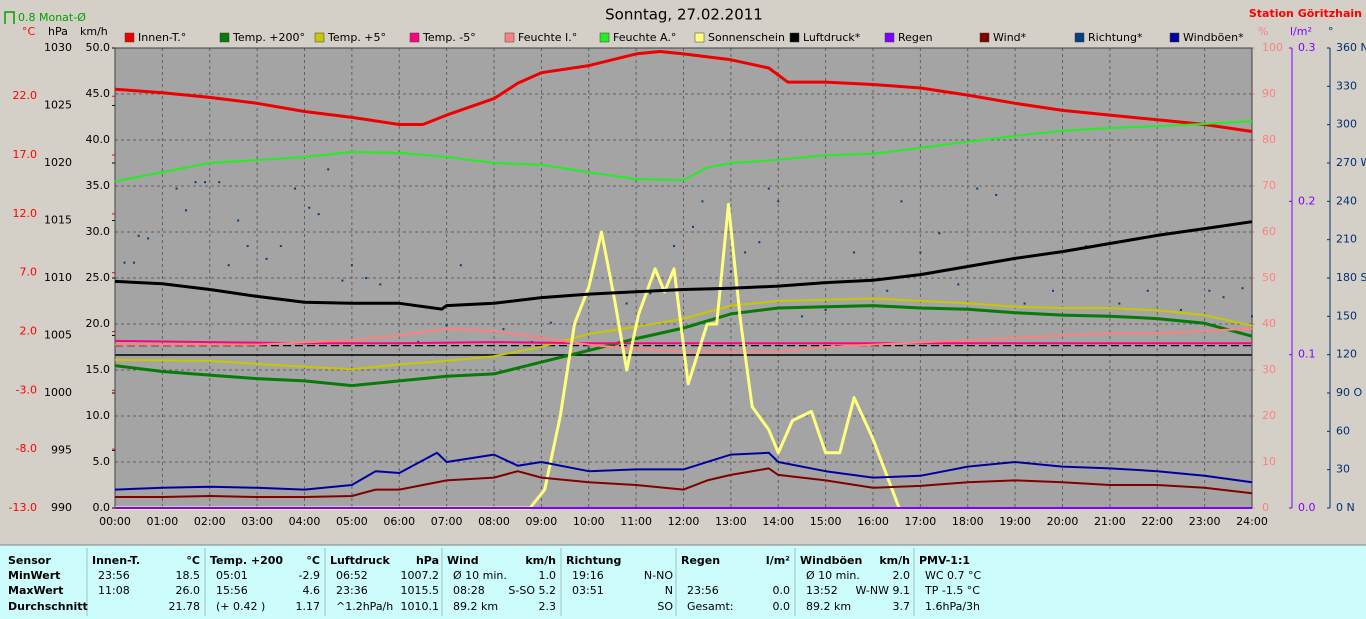  Describe the element at coordinates (312, 590) in the screenshot. I see `table-cell: 4.6` at that location.